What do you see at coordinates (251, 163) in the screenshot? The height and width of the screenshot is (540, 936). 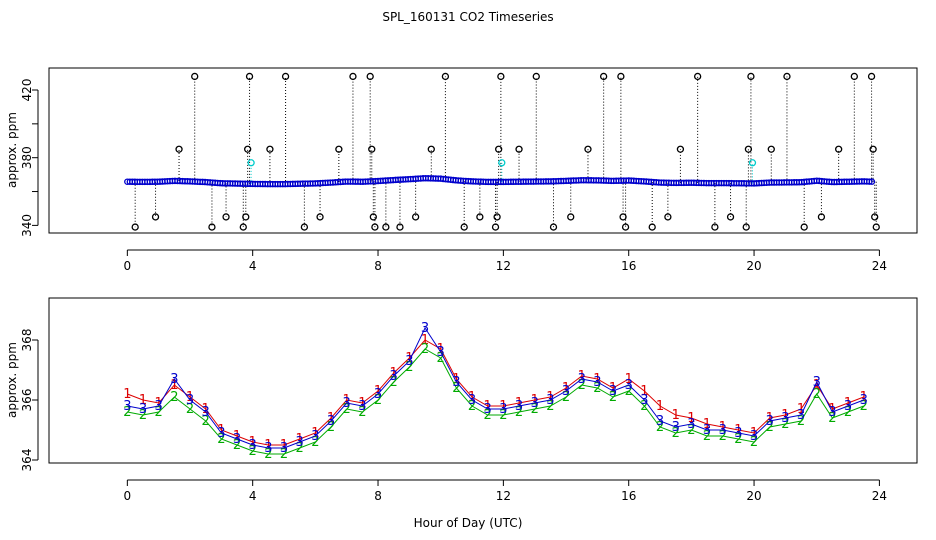 I see `flagged-point` at bounding box center [251, 163].